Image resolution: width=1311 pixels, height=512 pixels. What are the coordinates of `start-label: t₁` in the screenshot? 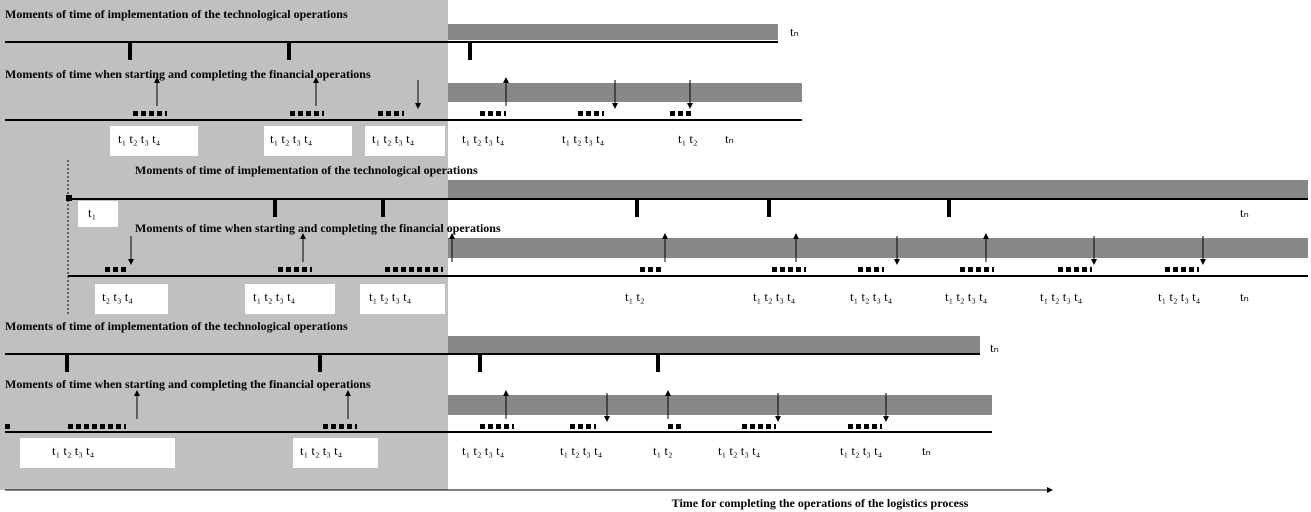 It's located at (92, 212).